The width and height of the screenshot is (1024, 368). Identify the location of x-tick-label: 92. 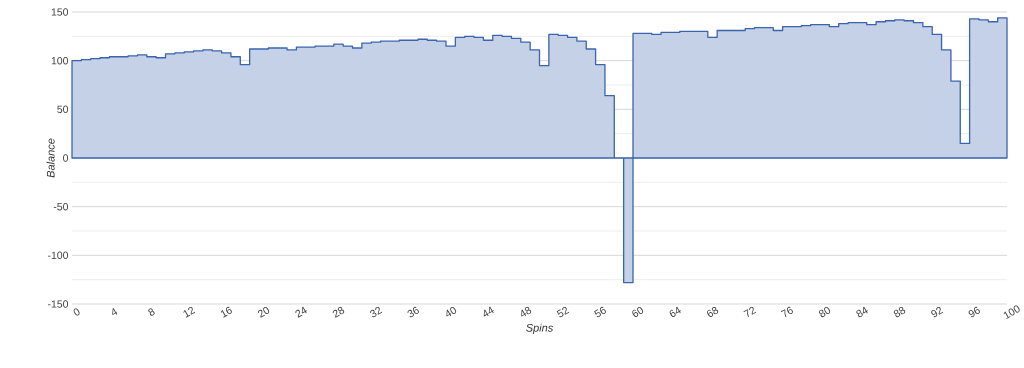
(937, 312).